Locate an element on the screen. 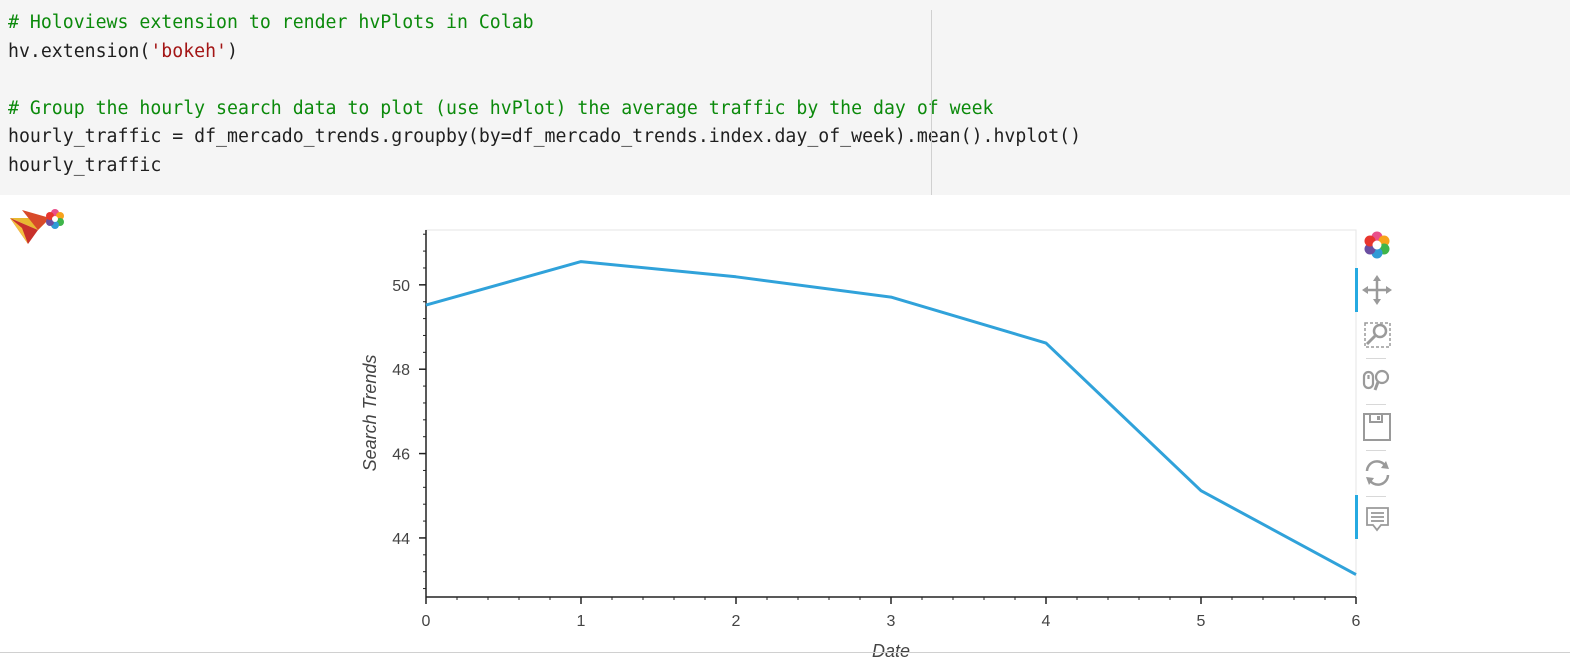 Image resolution: width=1570 pixels, height=660 pixels. code-line-2: hv.extension('bokeh') is located at coordinates (123, 52).